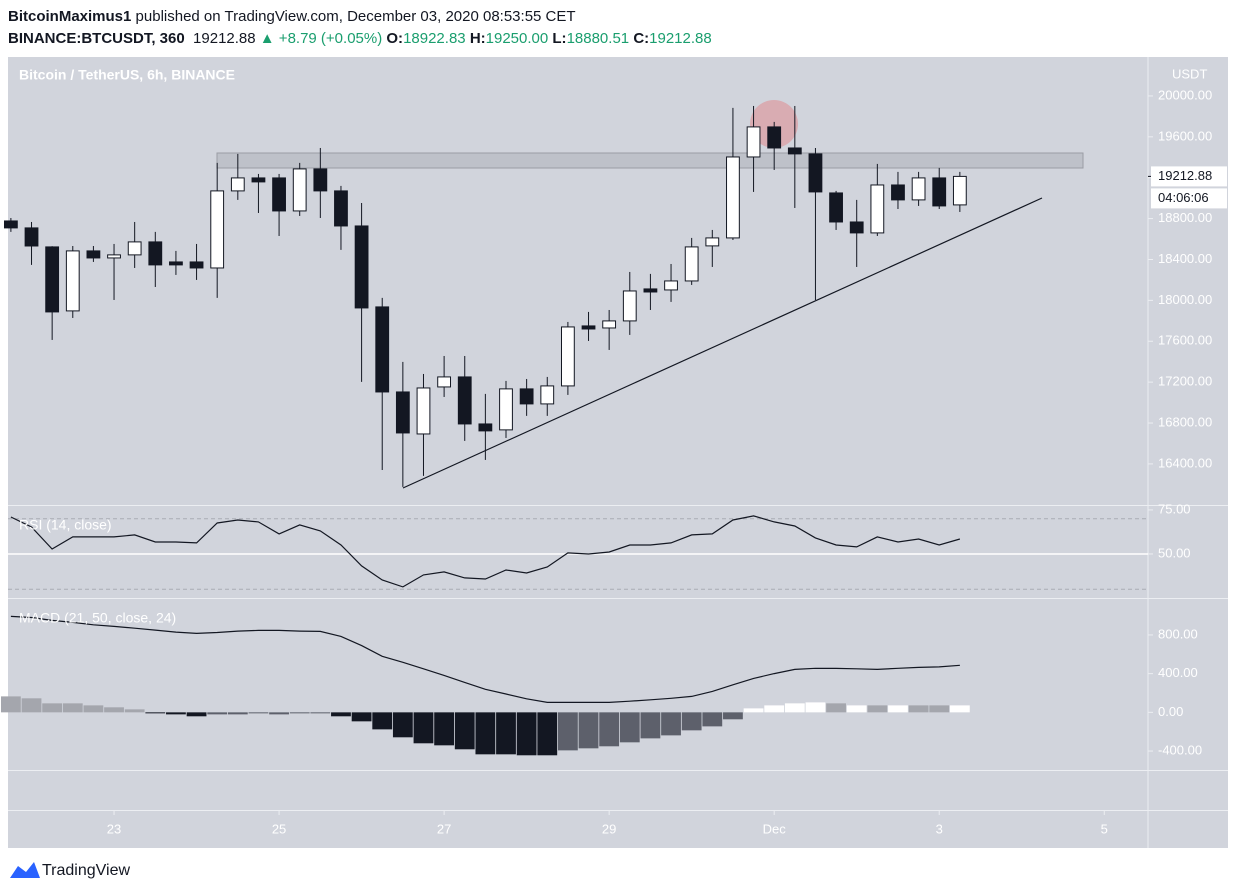 The height and width of the screenshot is (895, 1240). Describe the element at coordinates (1183, 197) in the screenshot. I see `countdown: 04:06:06` at that location.